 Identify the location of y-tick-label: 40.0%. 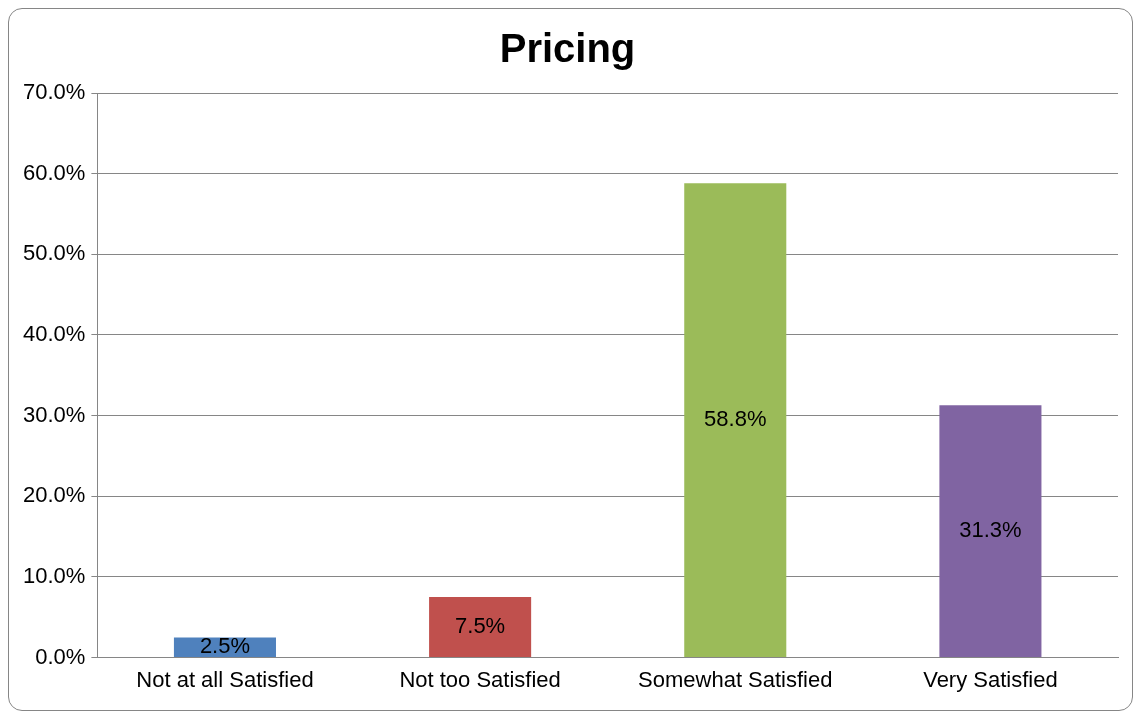
(54, 334).